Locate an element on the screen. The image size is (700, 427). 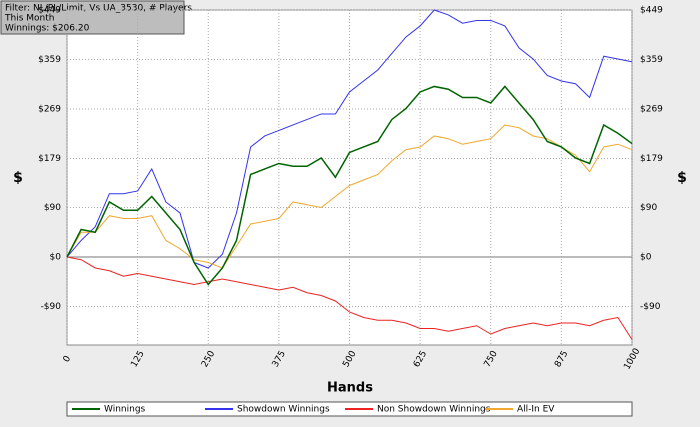
header-box is located at coordinates (92, 17).